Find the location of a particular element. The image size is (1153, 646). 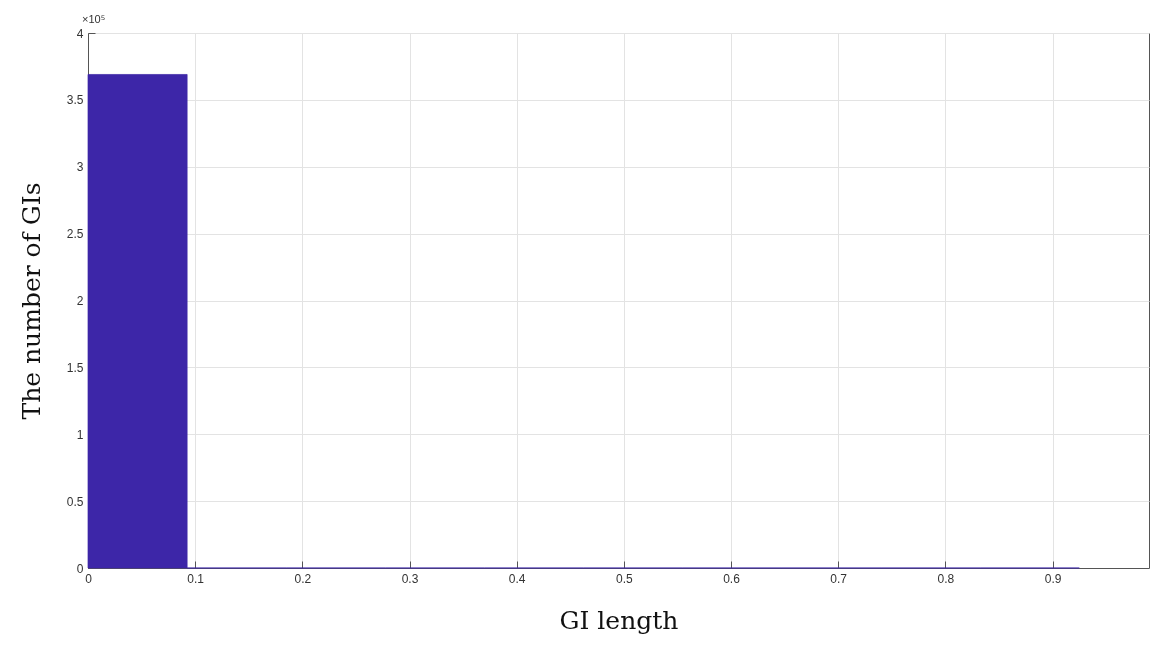

x-tick-label: 0.1 is located at coordinates (196, 578).